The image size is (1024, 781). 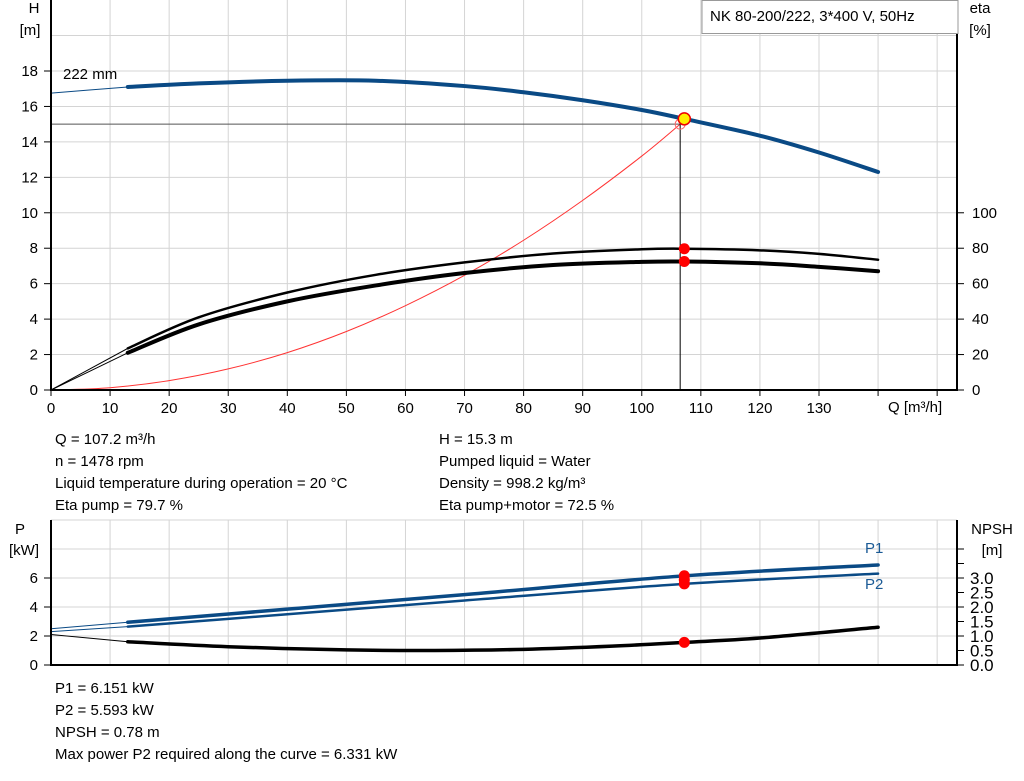 I want to click on npsh-tick-label: 2.0, so click(x=982, y=607).